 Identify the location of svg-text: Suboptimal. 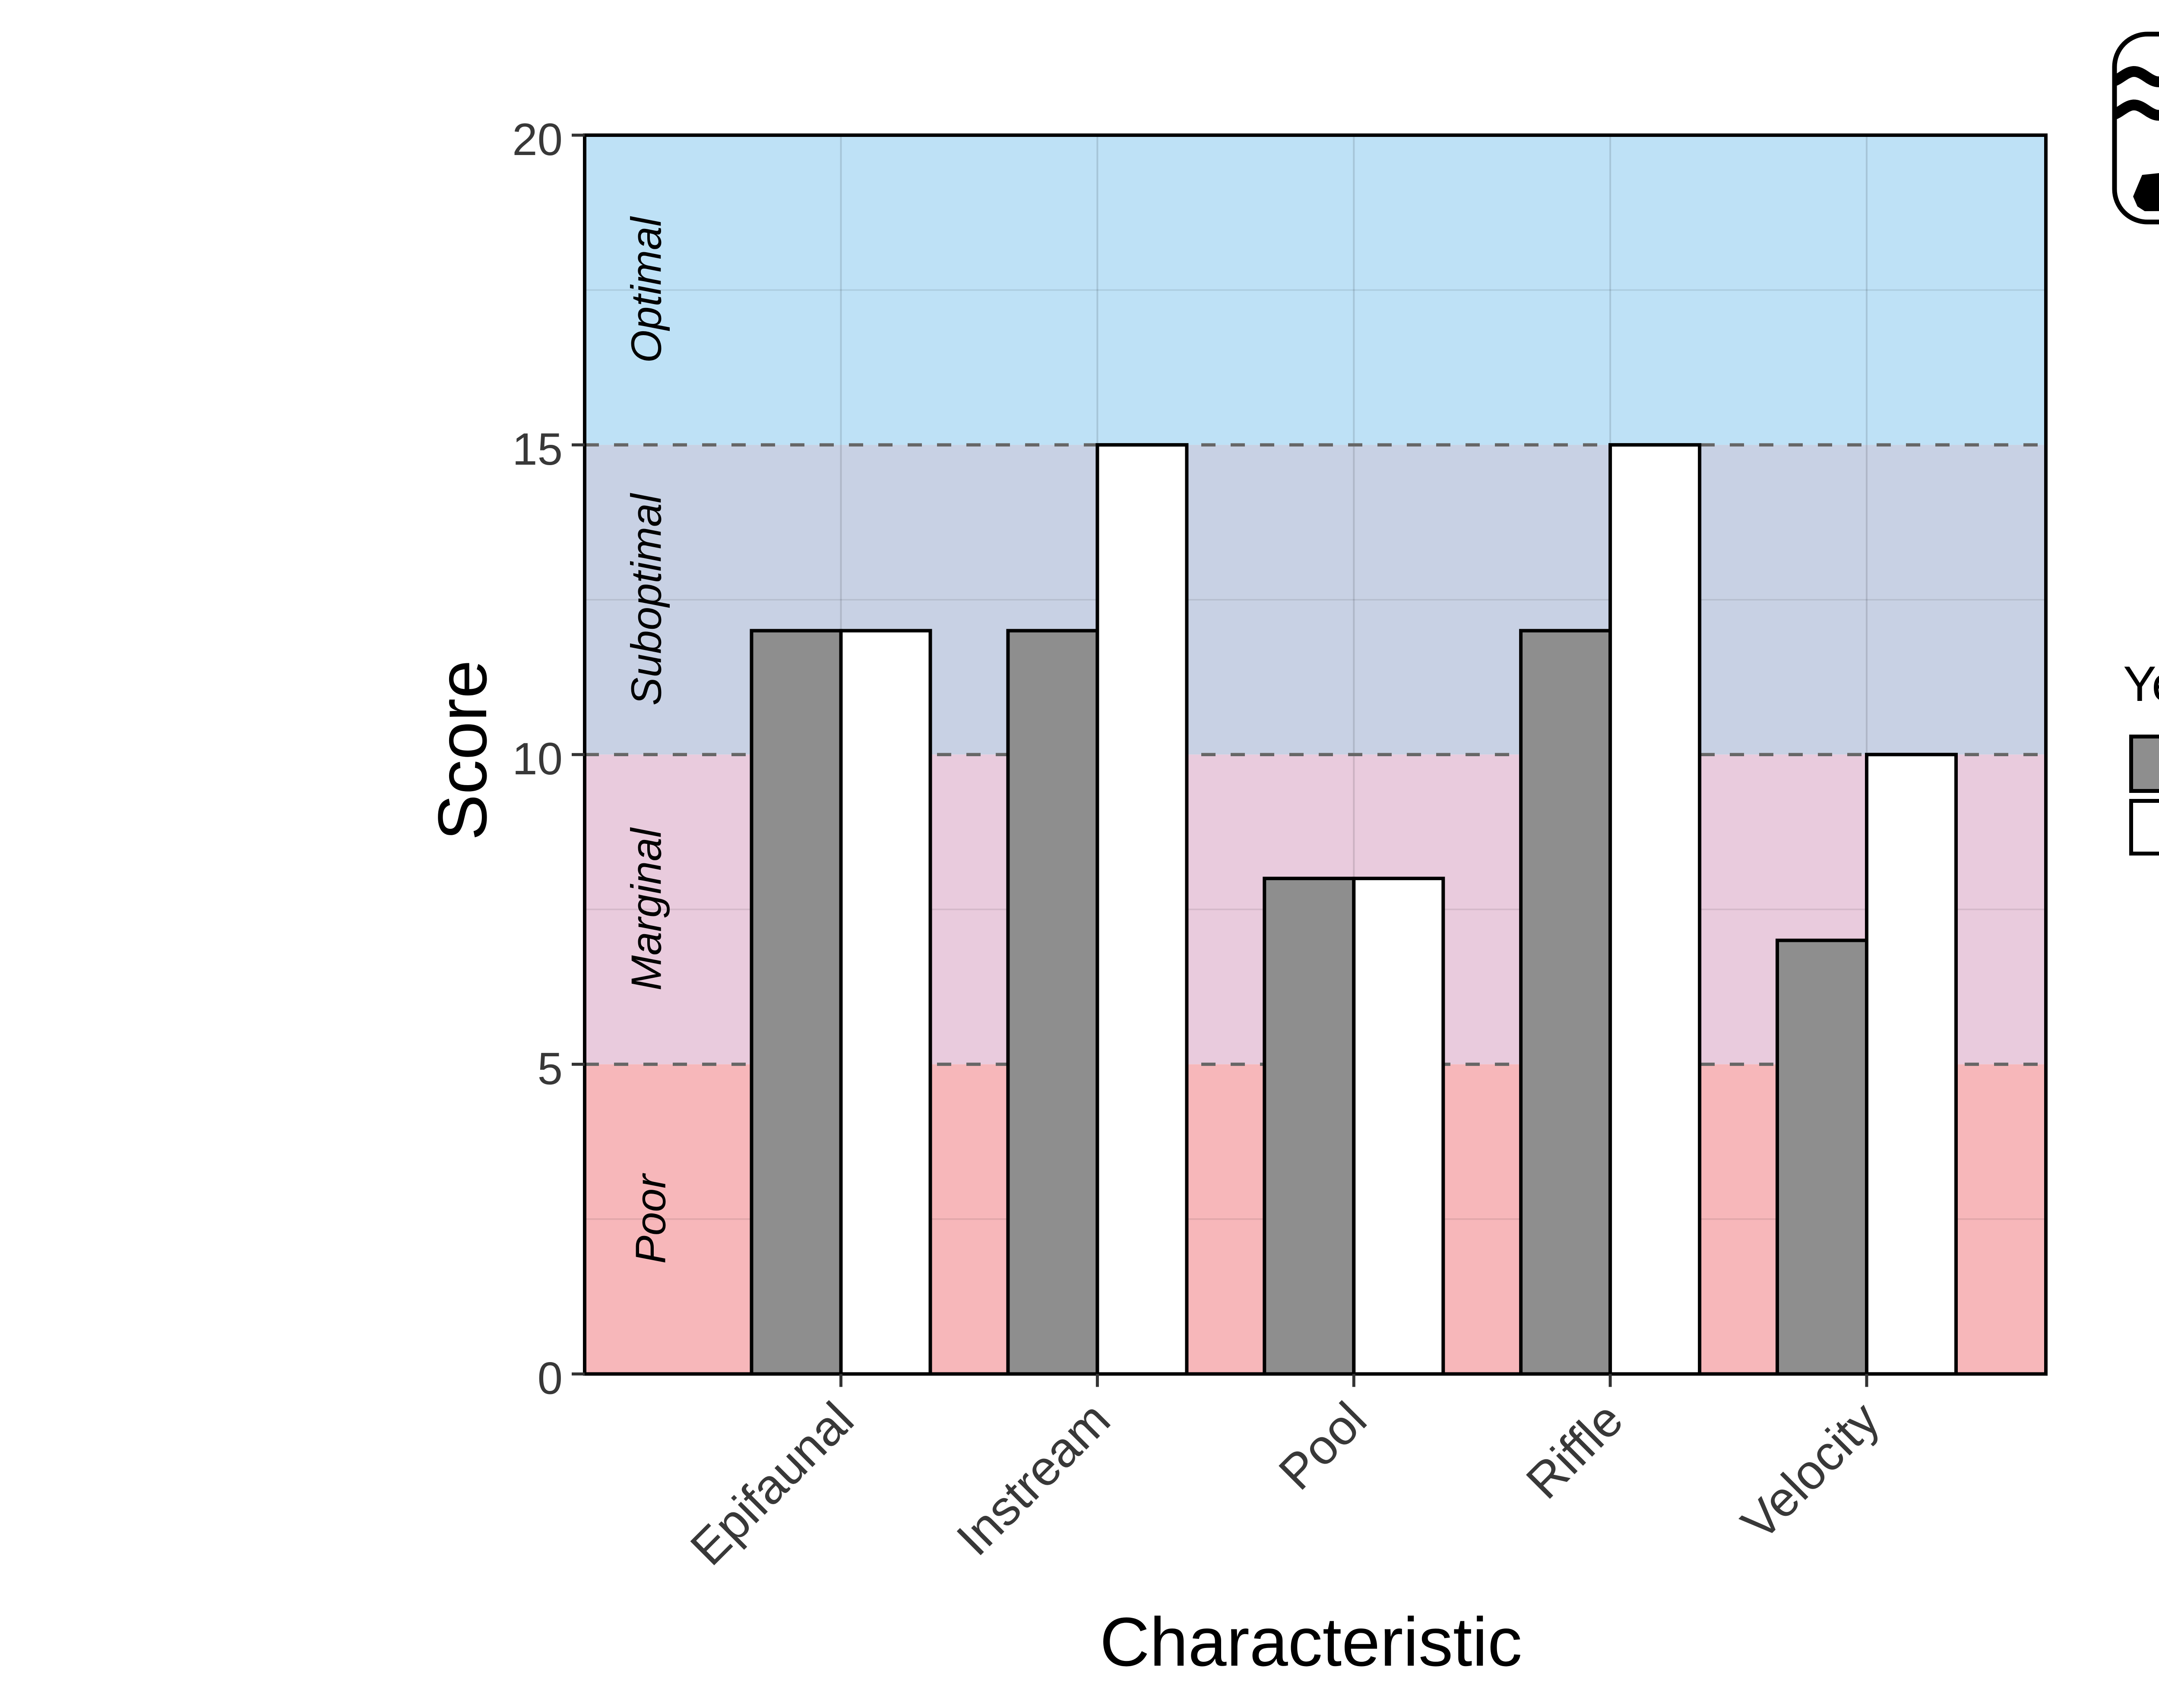
(646, 599).